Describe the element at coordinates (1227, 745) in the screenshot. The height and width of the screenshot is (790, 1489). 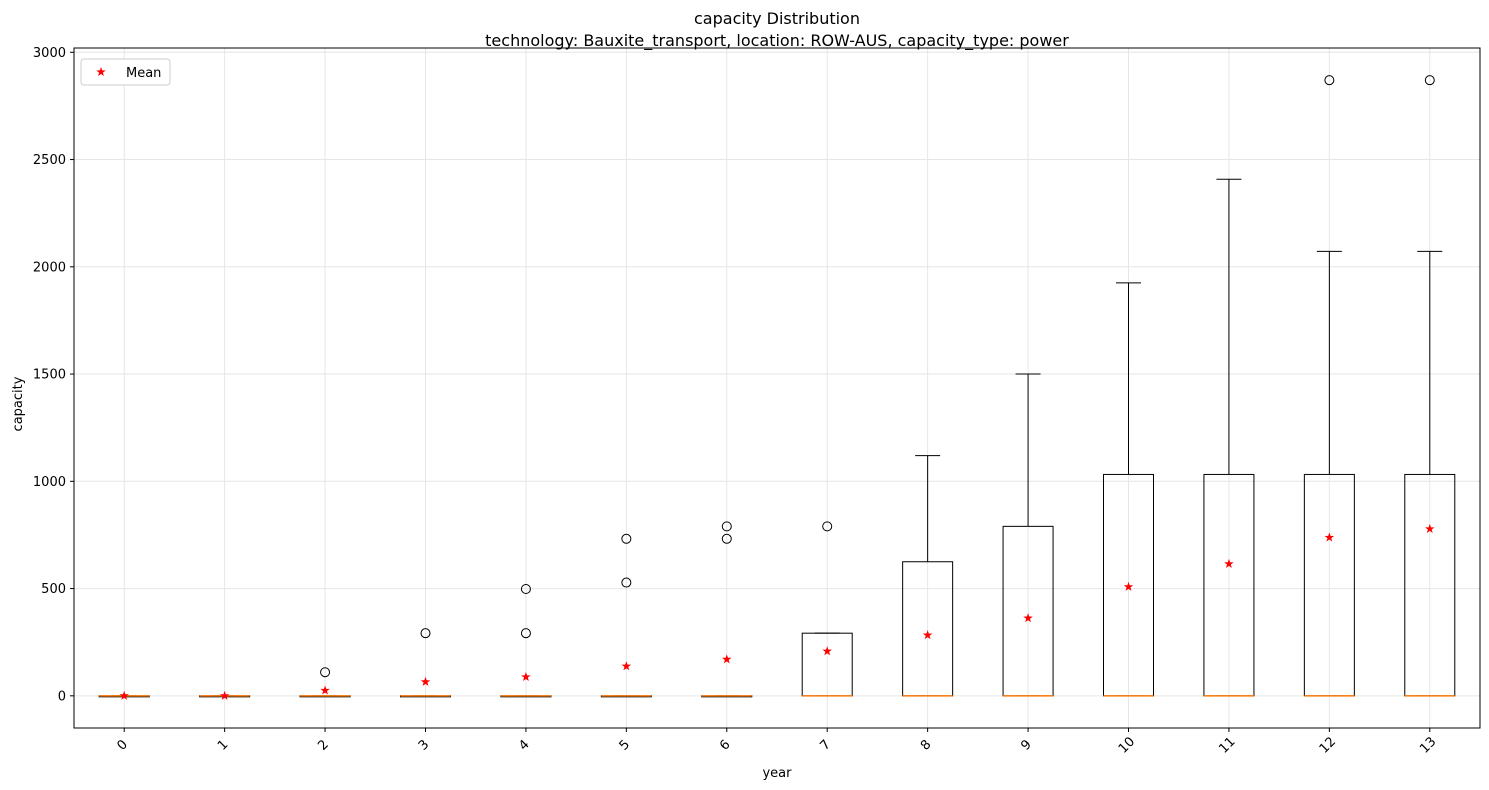
I see `x-tick-label: 11` at that location.